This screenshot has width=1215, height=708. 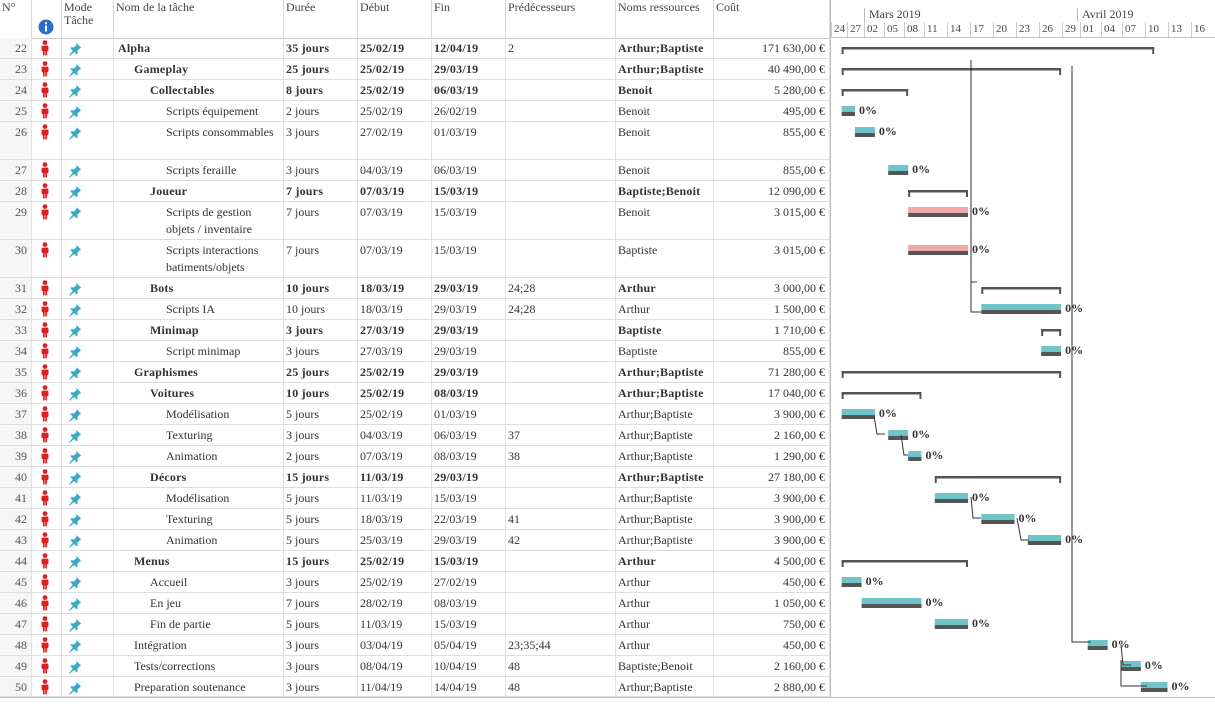 I want to click on task-predecessors: 38, so click(x=561, y=456).